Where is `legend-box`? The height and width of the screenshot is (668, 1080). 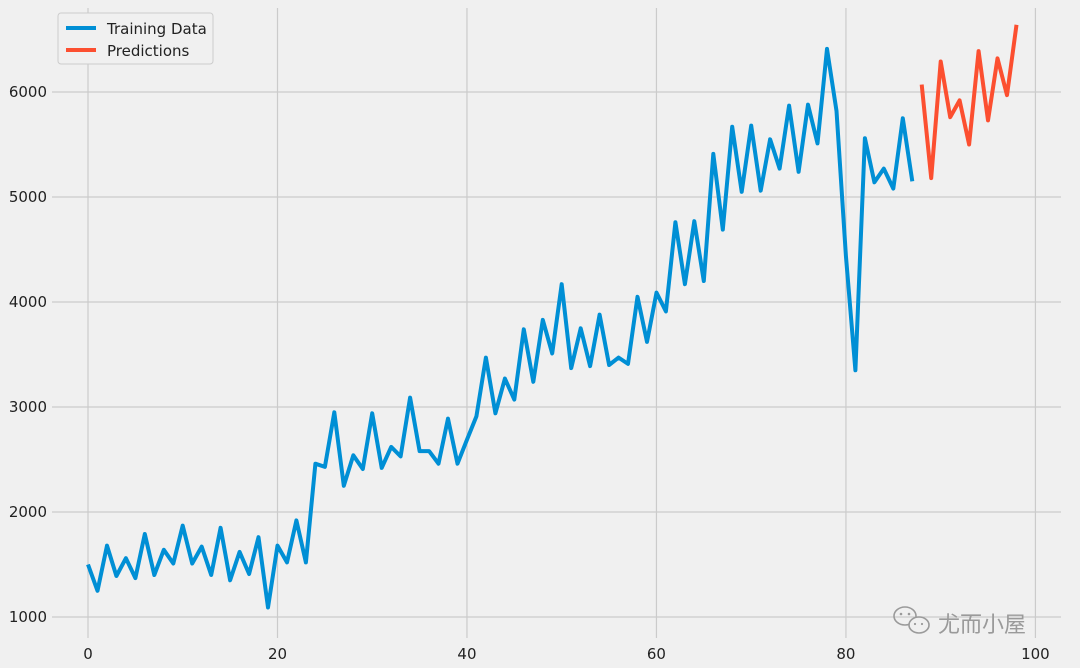
legend-box is located at coordinates (135, 38).